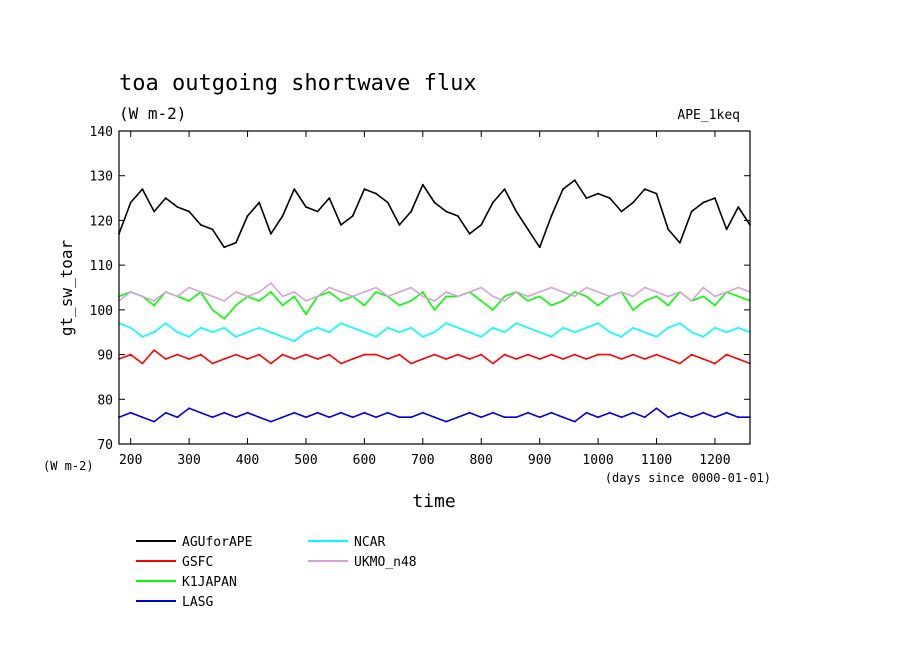 The width and height of the screenshot is (904, 654). I want to click on y-tick-label: 110, so click(101, 266).